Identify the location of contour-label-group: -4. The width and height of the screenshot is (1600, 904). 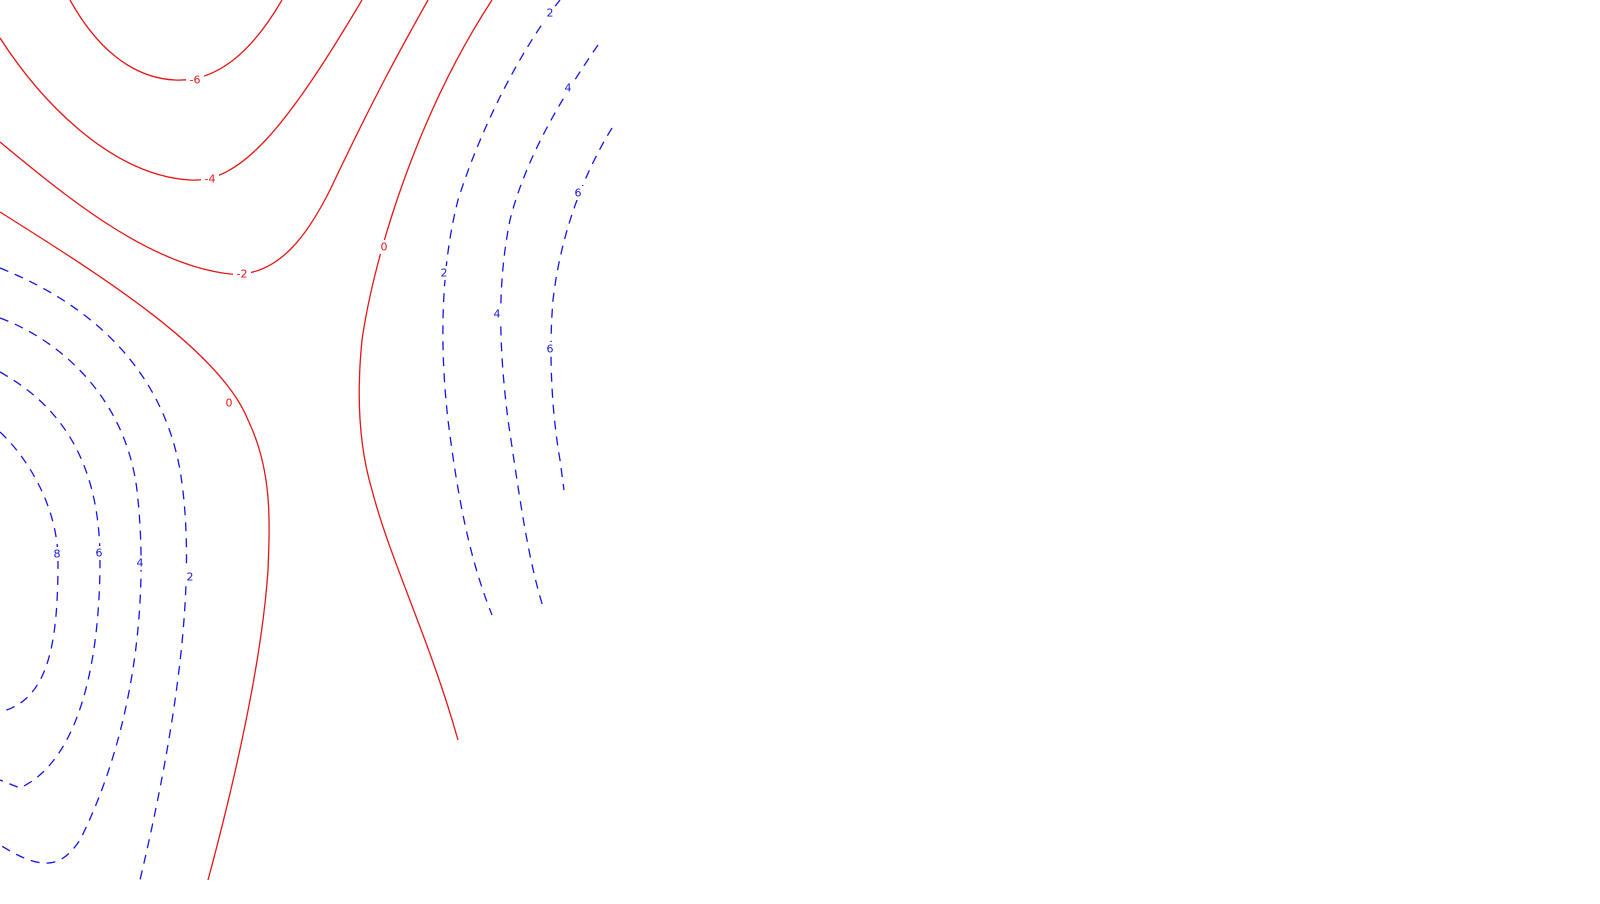
(210, 179).